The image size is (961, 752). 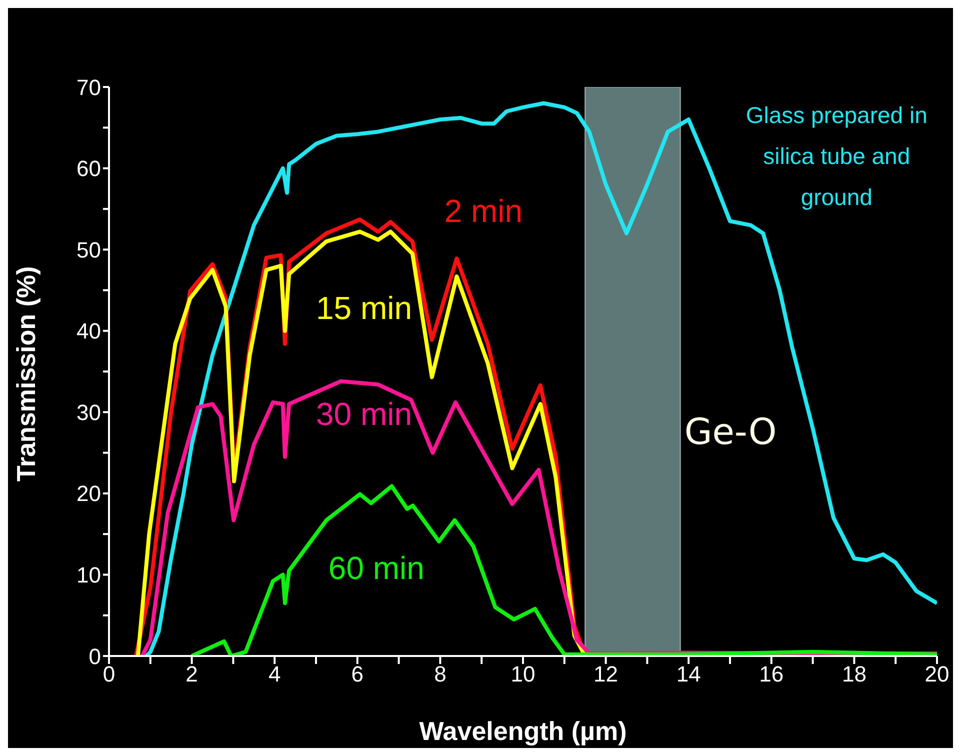 What do you see at coordinates (274, 674) in the screenshot?
I see `x-tick-label: 4` at bounding box center [274, 674].